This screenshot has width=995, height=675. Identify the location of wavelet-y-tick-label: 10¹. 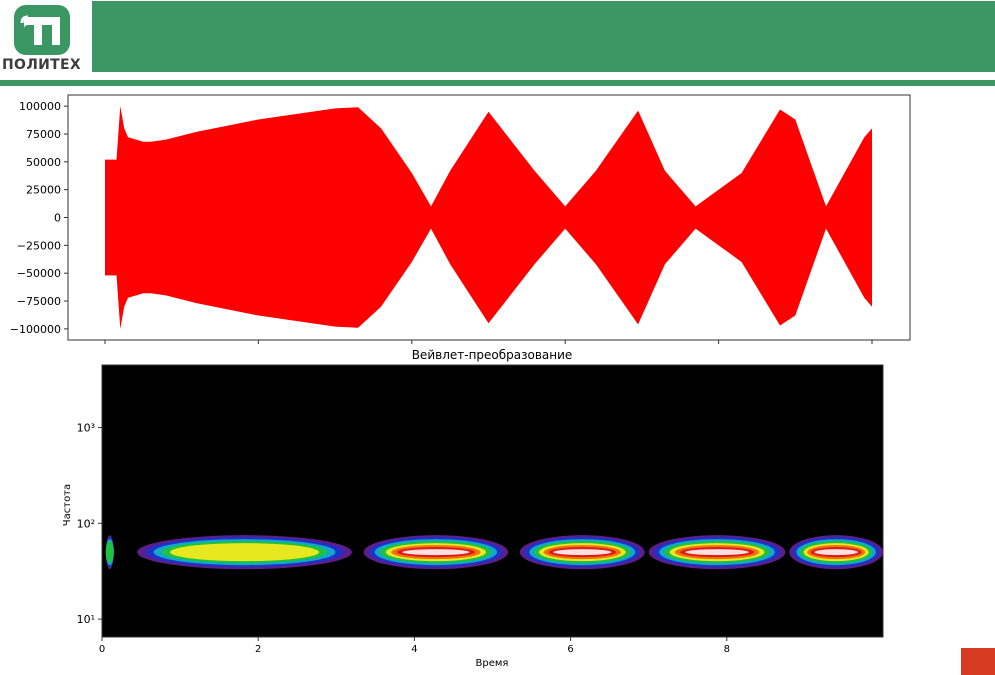
(86, 619).